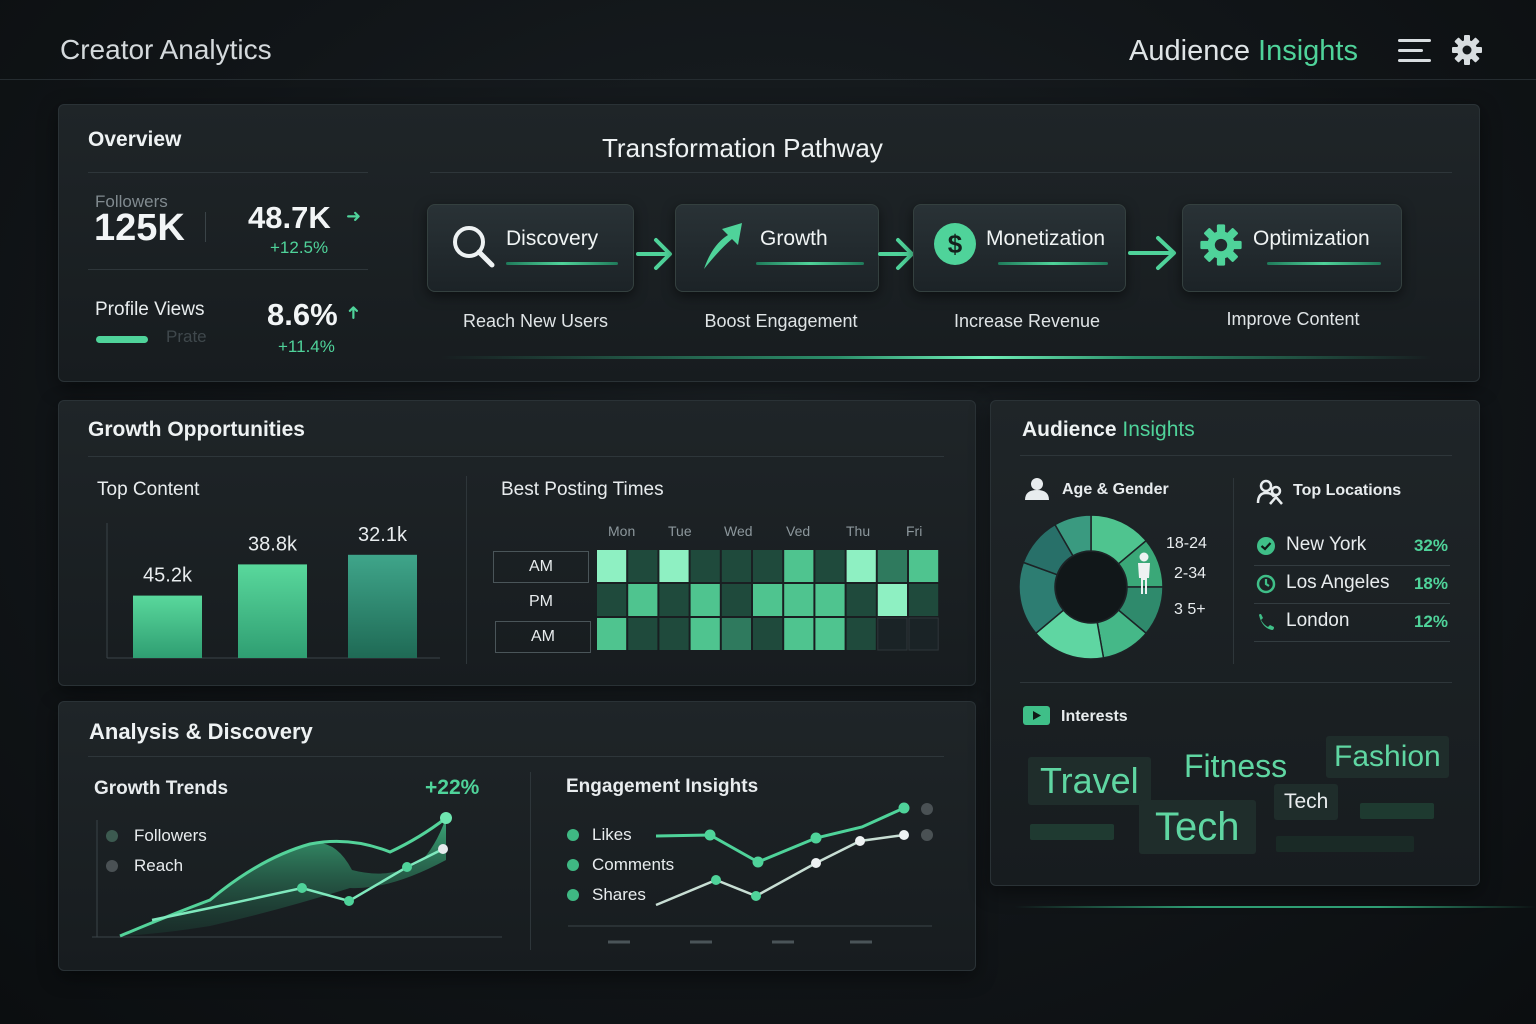  What do you see at coordinates (936, 357) in the screenshot?
I see `pathway-glow-line` at bounding box center [936, 357].